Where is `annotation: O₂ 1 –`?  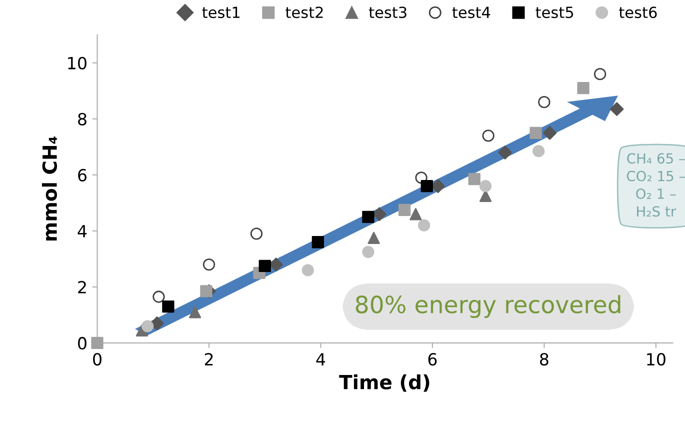 annotation: O₂ 1 – is located at coordinates (656, 193).